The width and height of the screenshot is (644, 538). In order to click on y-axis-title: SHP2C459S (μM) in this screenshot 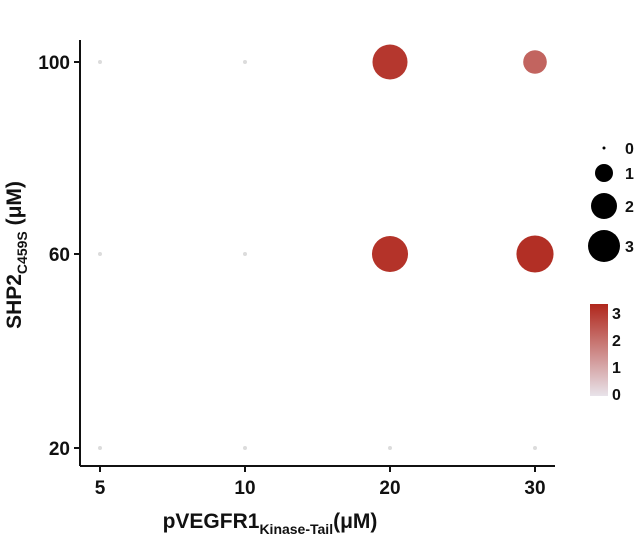, I will do `click(16, 255)`.